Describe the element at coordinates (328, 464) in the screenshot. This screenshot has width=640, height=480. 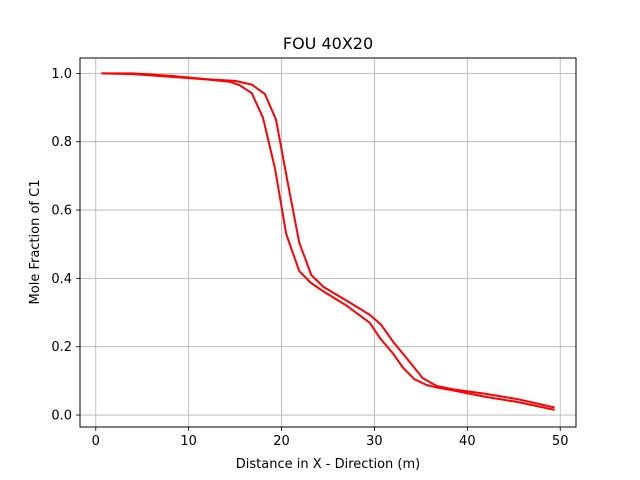
I see `x-axis-label: Distance in X - Direction (m)` at that location.